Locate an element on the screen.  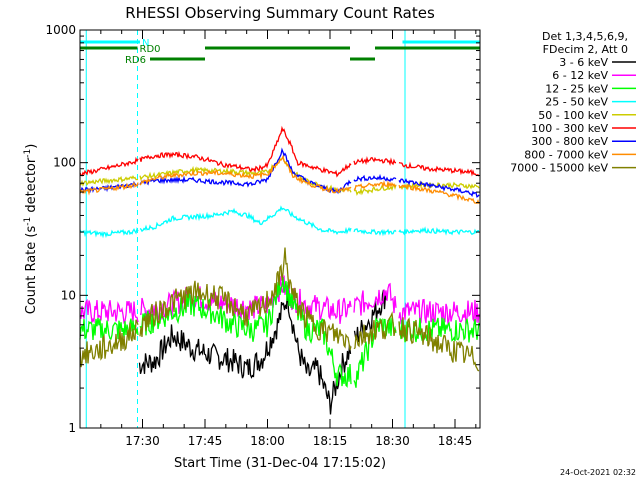
legend-entry-label: 3 - 6 keV is located at coordinates (583, 62).